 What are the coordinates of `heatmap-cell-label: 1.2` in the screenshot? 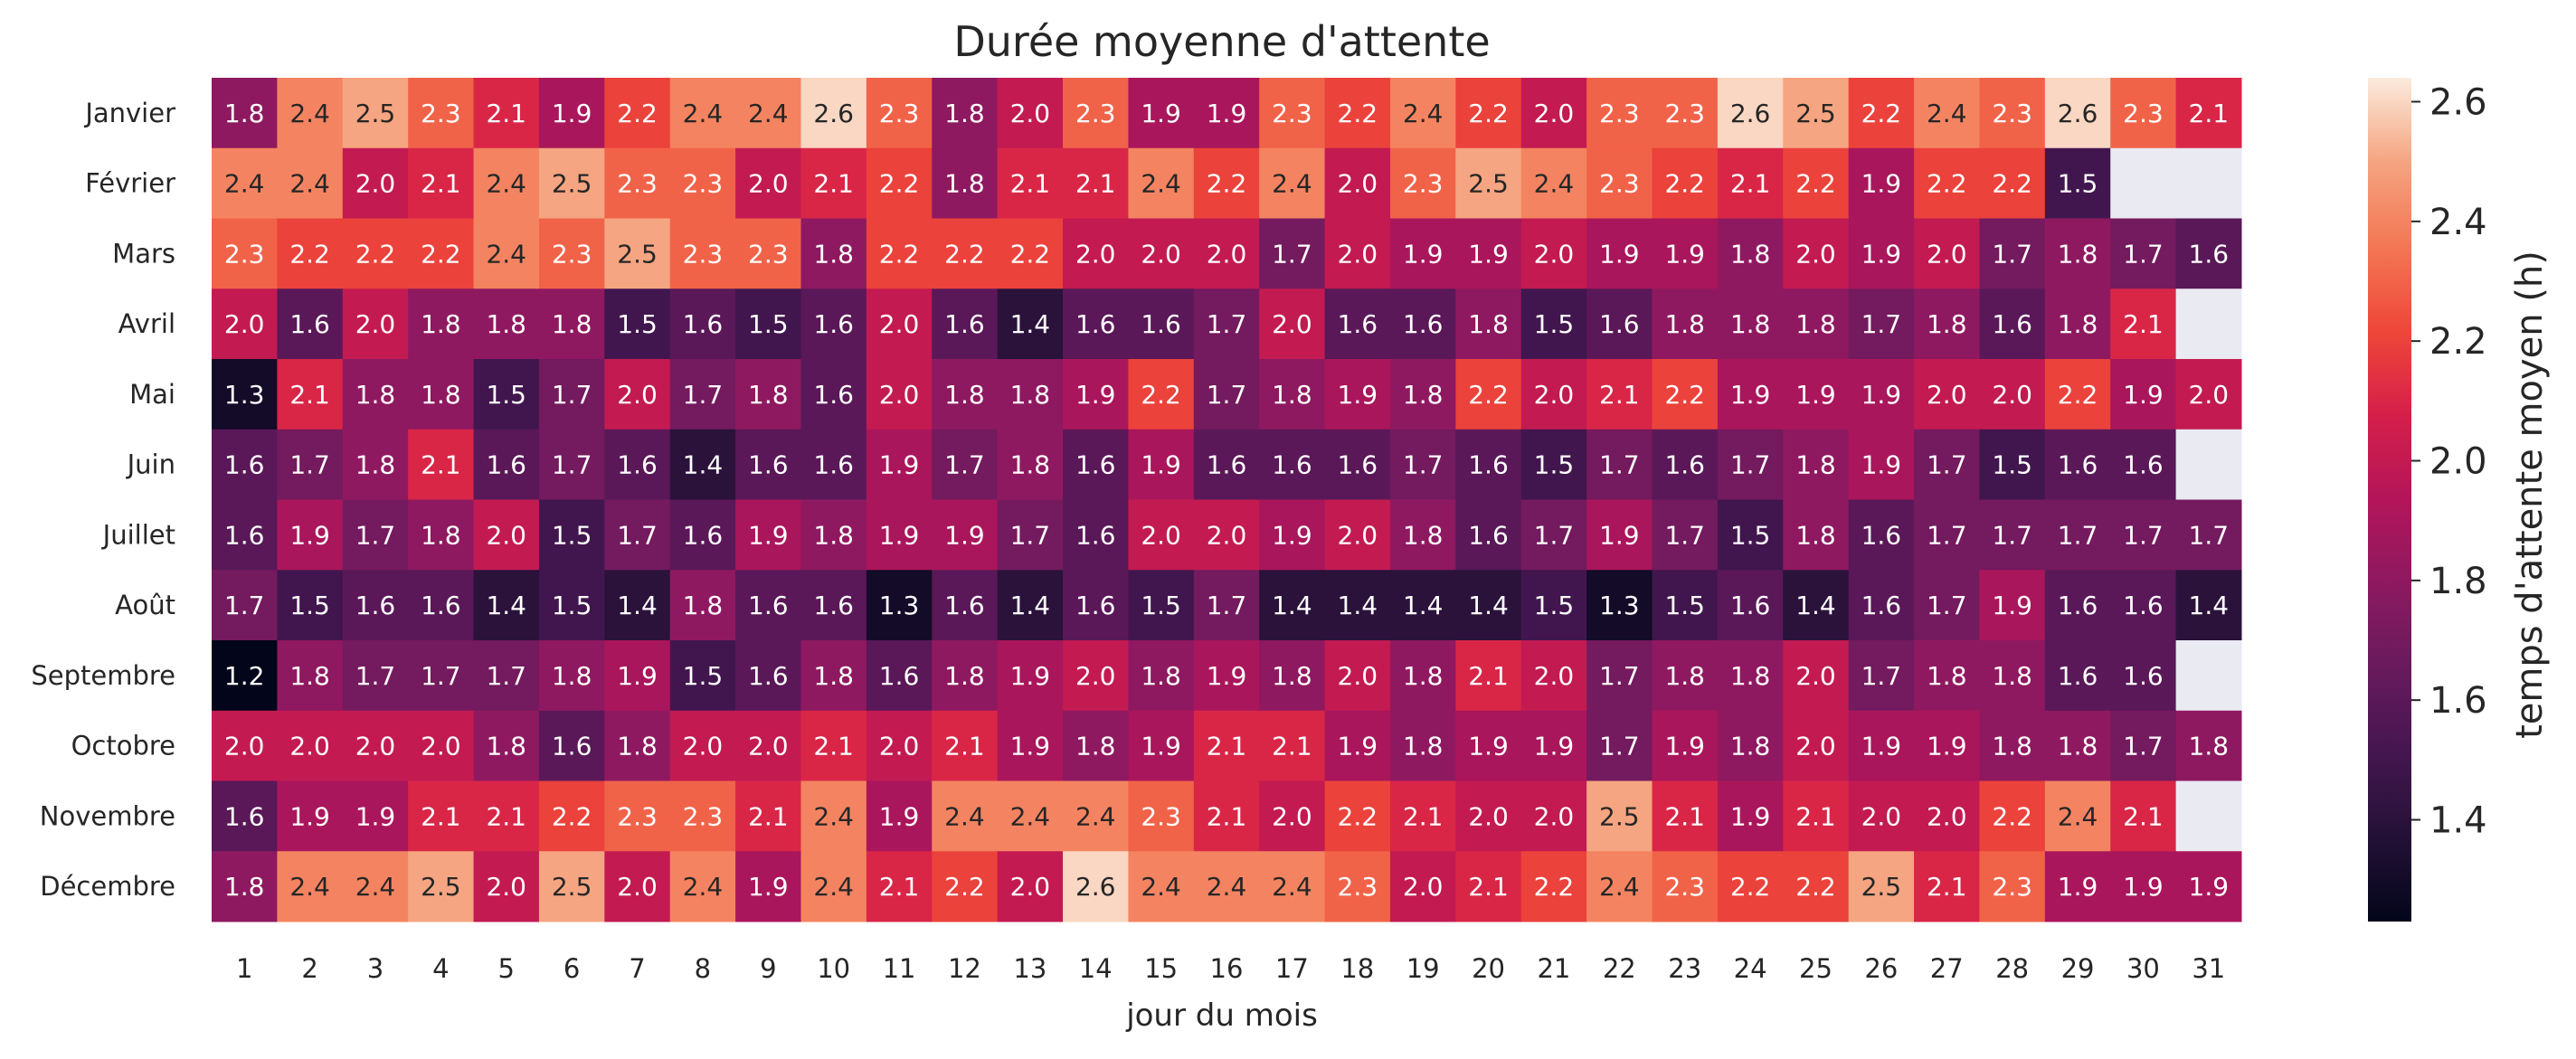 It's located at (244, 676).